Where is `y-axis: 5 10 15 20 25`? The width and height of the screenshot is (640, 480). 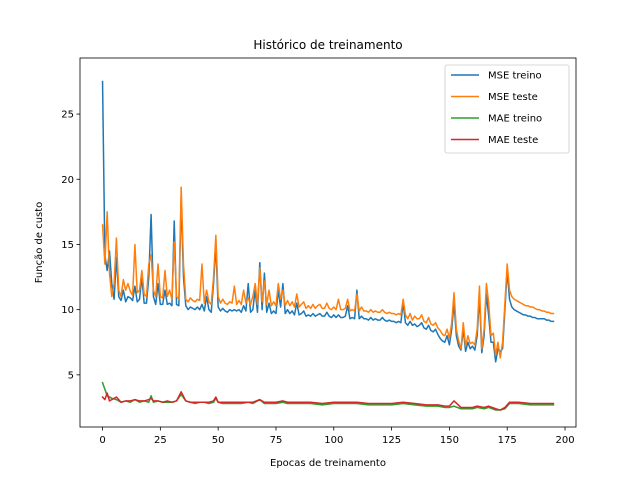 y-axis: 5 10 15 20 25 is located at coordinates (70, 245).